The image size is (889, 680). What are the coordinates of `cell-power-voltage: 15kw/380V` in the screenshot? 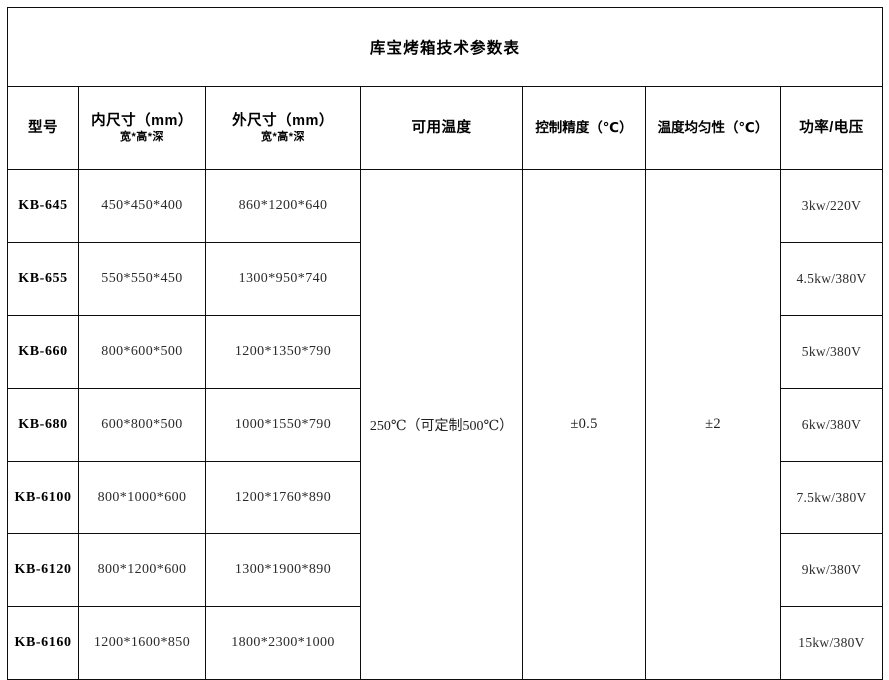 It's located at (831, 643).